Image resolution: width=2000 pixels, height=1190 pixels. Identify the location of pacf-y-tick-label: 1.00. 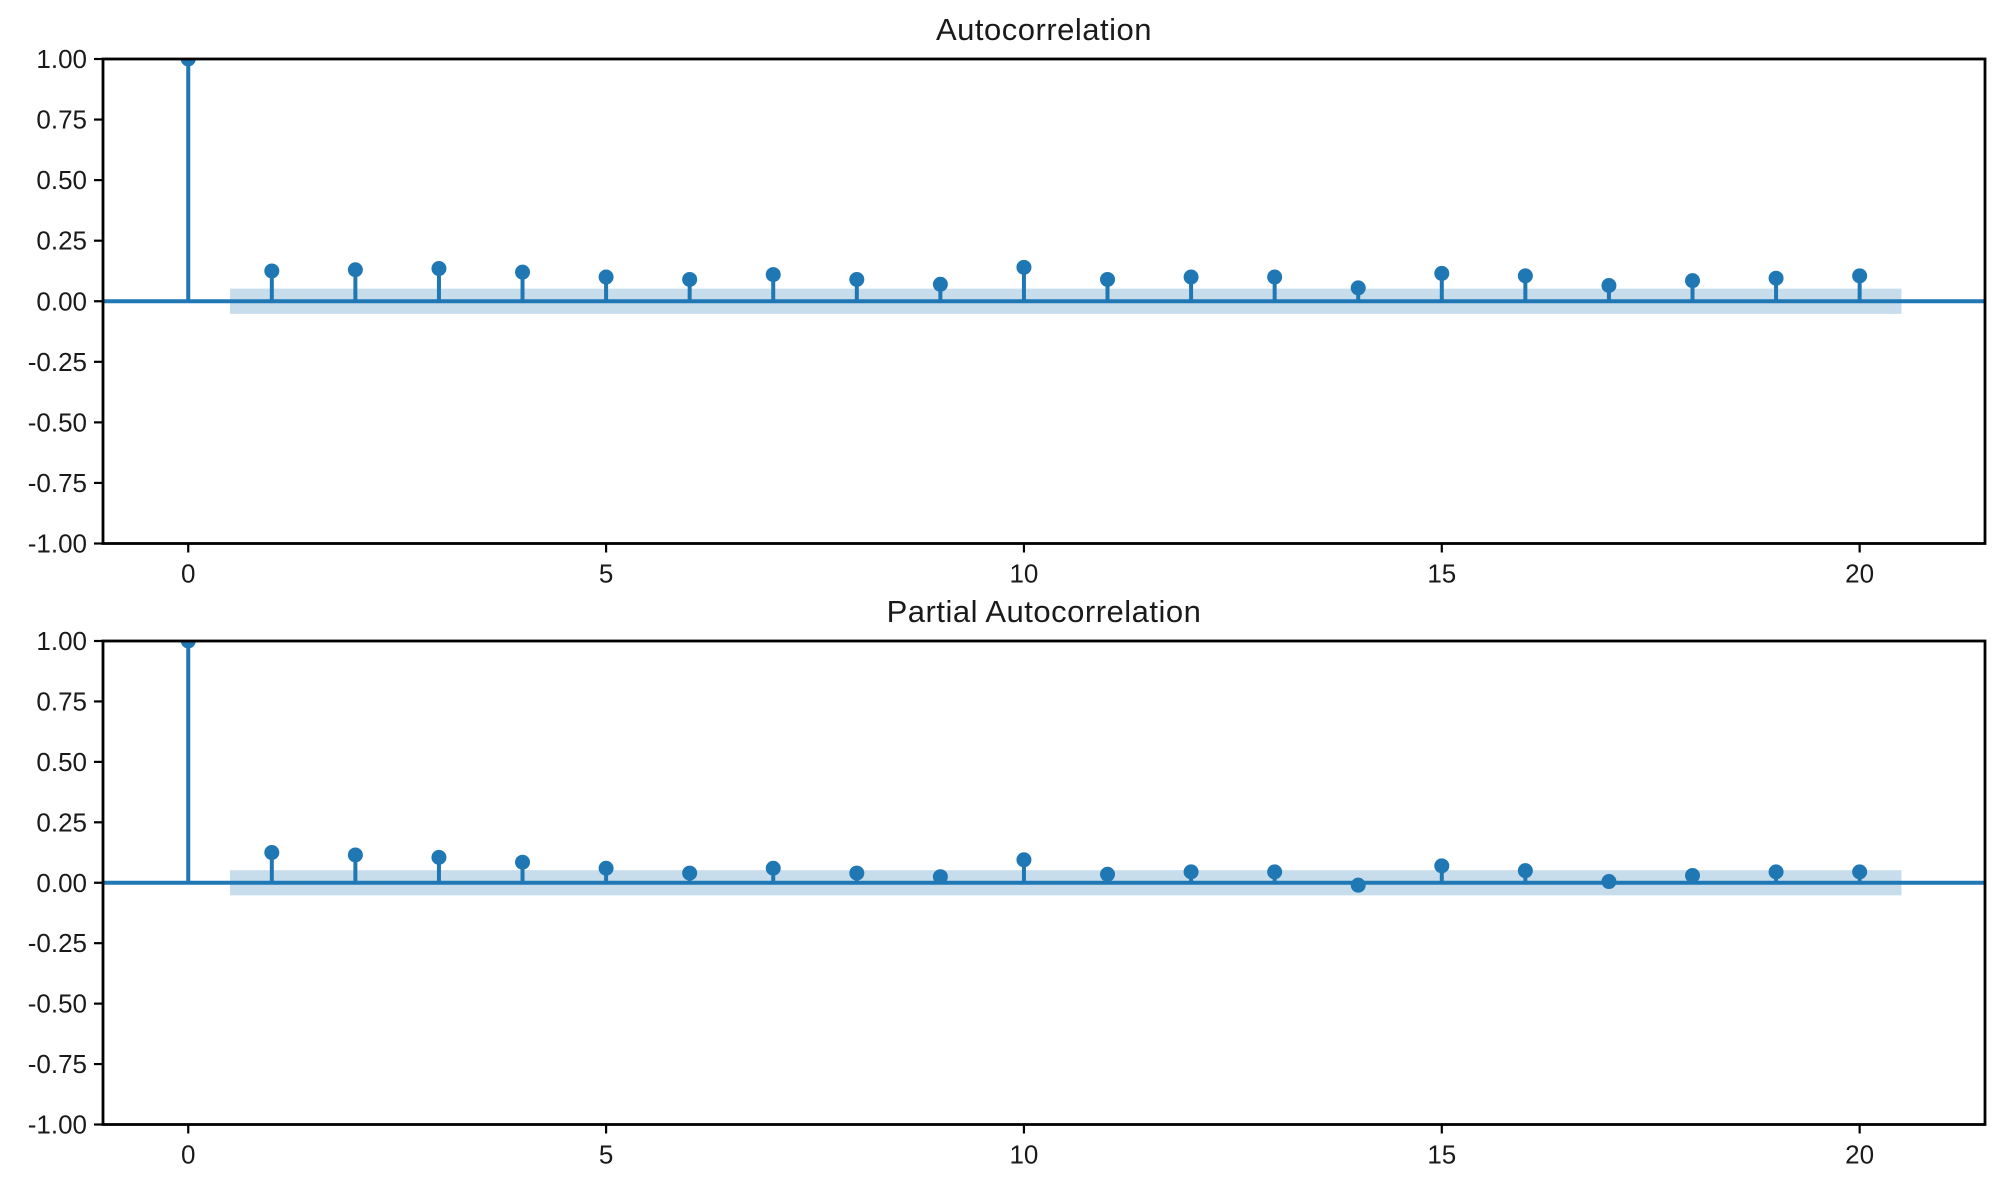
(61, 641).